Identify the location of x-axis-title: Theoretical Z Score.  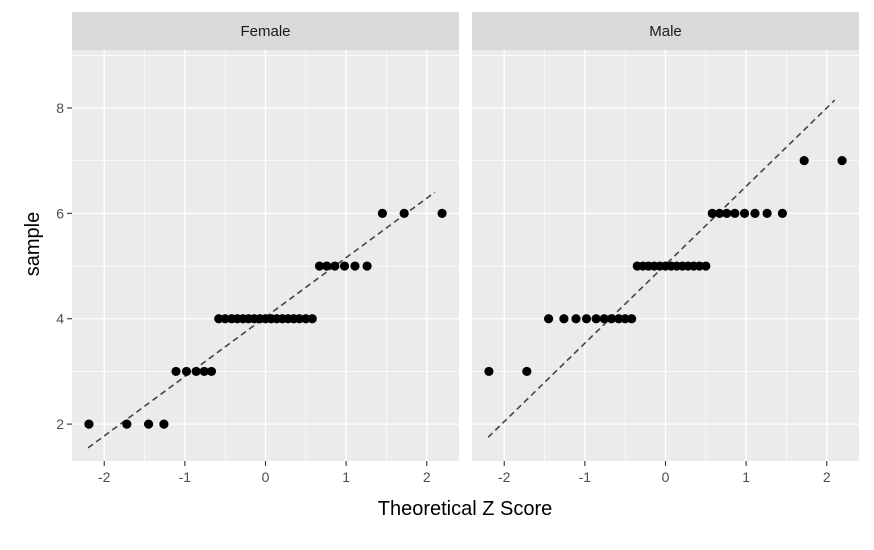
(465, 509).